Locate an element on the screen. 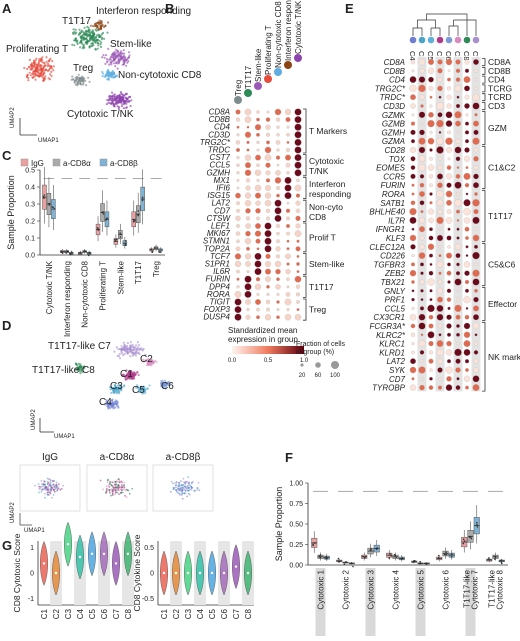 This screenshot has width=520, height=641. f-label-shade is located at coordinates (470, 602).